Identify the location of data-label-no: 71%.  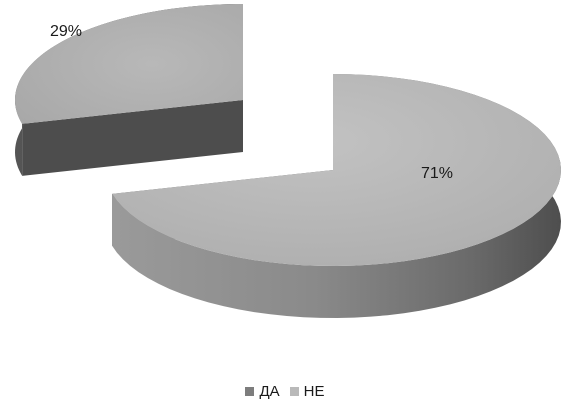
(437, 173).